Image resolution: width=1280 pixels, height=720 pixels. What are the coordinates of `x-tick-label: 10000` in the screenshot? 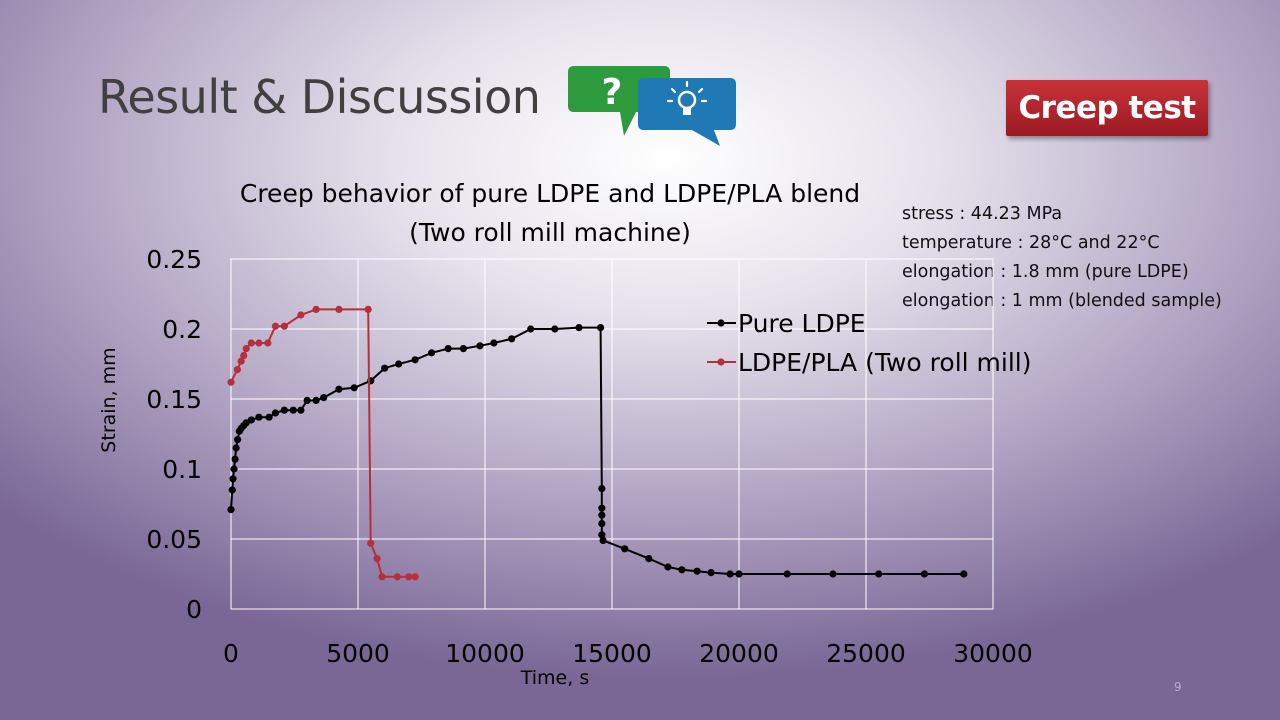 It's located at (485, 653).